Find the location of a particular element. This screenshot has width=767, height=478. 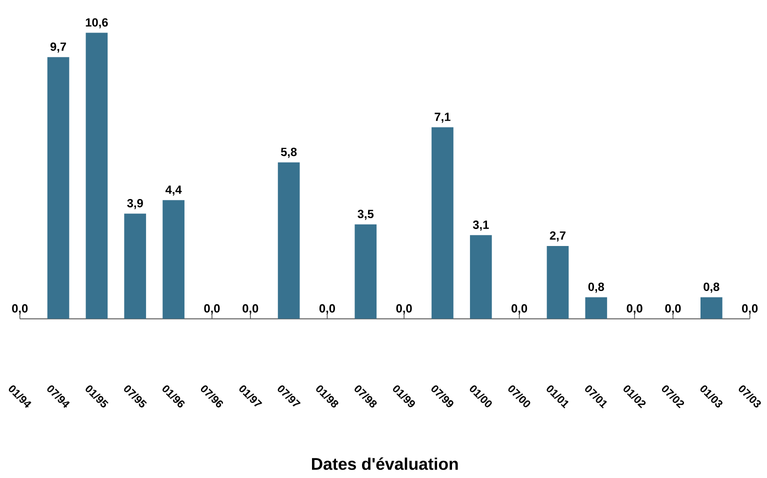

data-label: 4,4 is located at coordinates (173, 191).